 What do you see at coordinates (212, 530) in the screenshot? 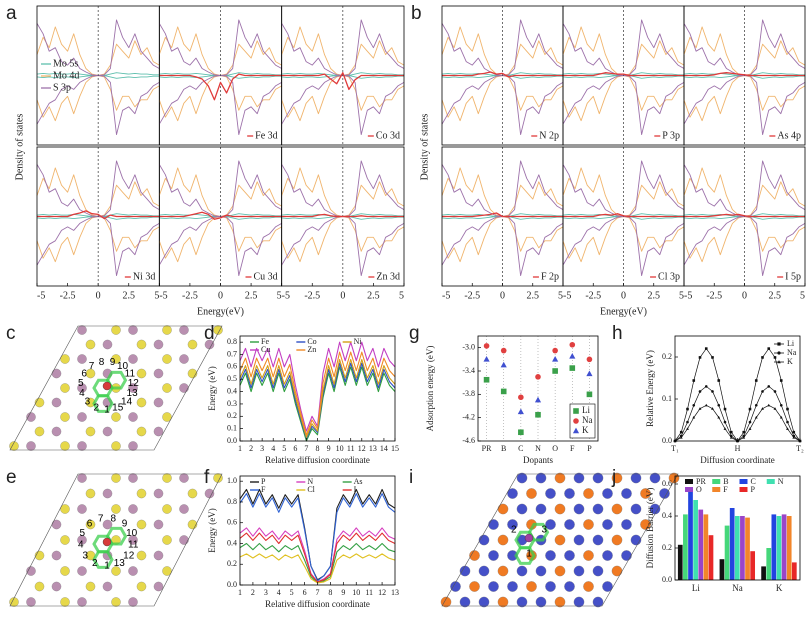
I see `y-axis-label: Energy (eV)` at bounding box center [212, 530].